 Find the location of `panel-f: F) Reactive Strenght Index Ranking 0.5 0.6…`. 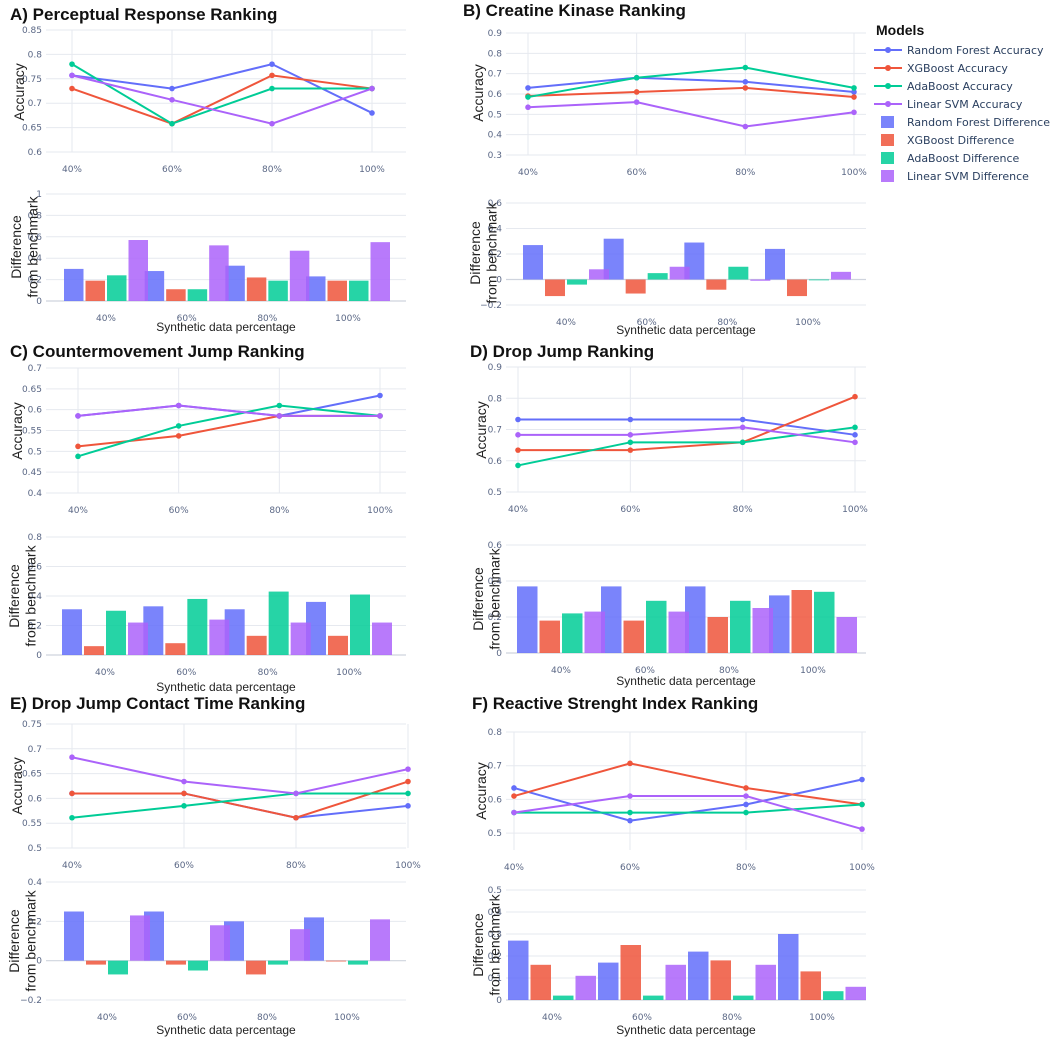

panel-f: F) Reactive Strenght Index Ranking 0.5 0.6… is located at coordinates (672, 865).